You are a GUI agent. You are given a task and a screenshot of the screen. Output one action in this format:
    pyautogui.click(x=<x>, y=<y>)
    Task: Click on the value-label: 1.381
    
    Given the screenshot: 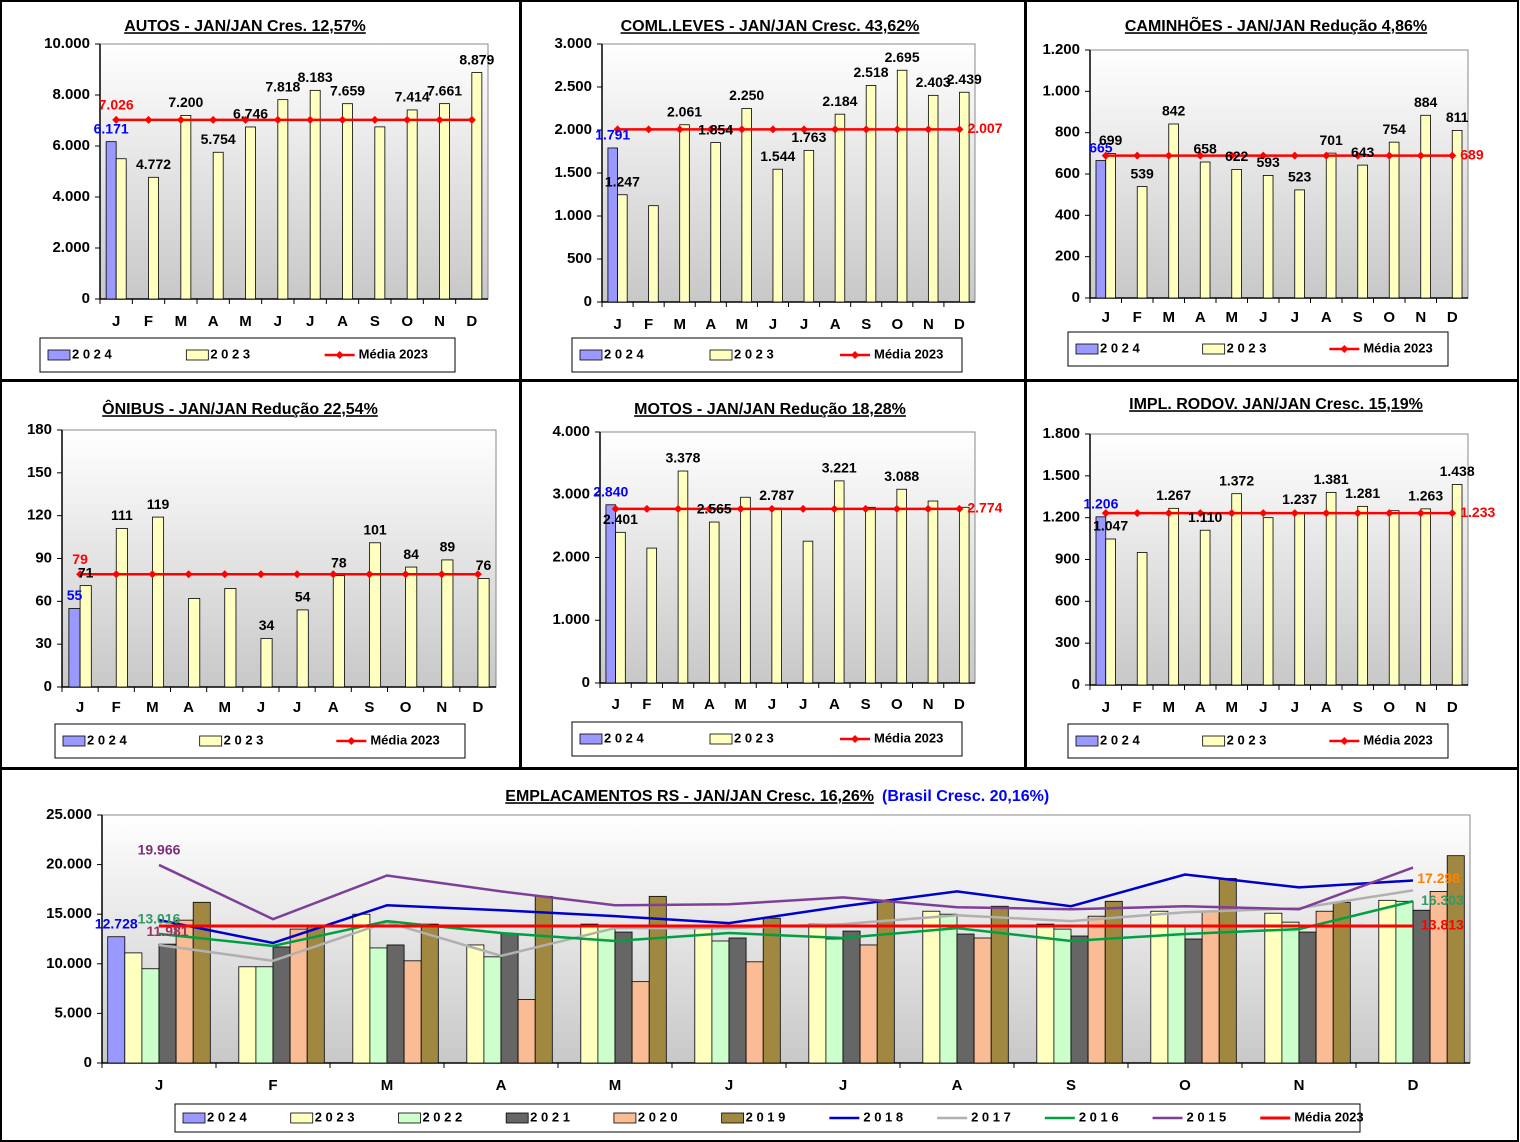 What is the action you would take?
    pyautogui.click(x=1331, y=479)
    